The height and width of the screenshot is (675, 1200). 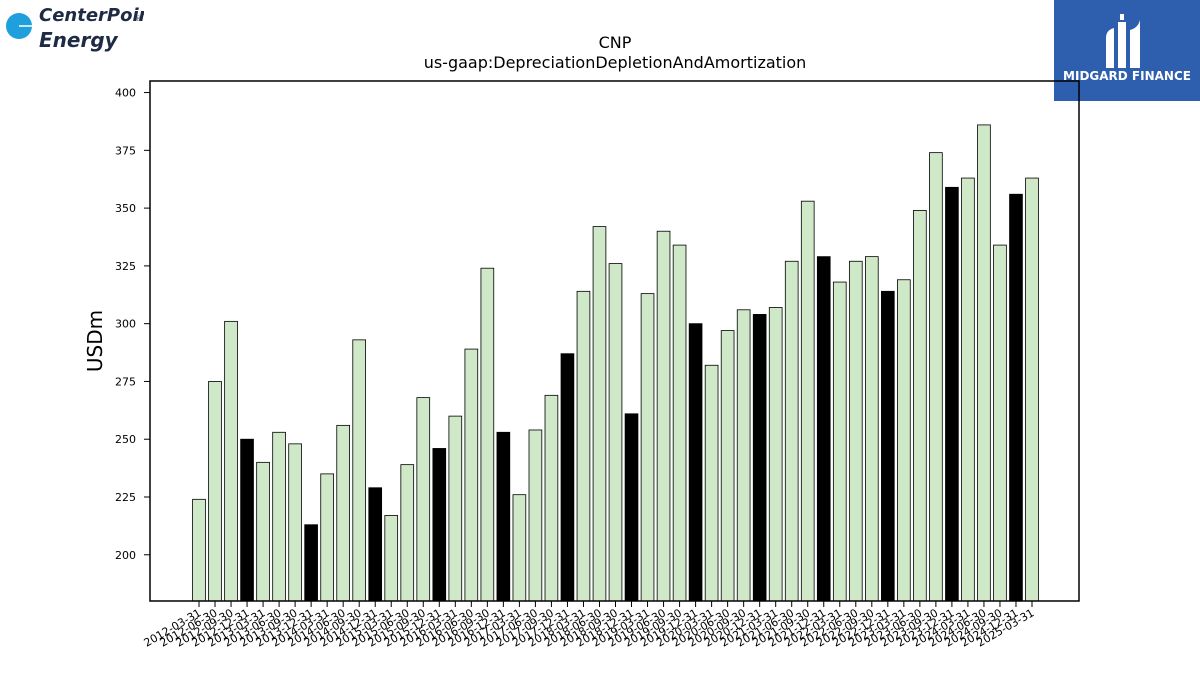 I want to click on company-logo: CenterPoint ® Energy, so click(x=82, y=29).